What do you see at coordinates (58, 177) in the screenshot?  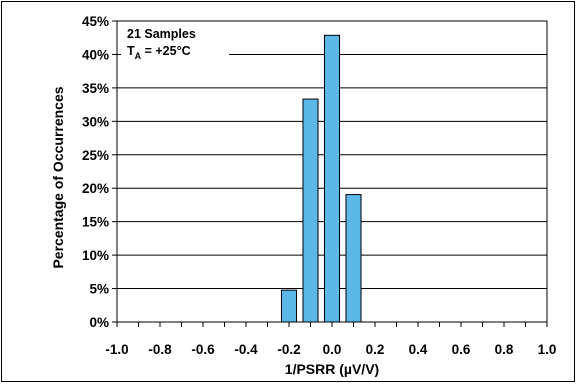 I see `y-axis-title: Percentage of Occurrences` at bounding box center [58, 177].